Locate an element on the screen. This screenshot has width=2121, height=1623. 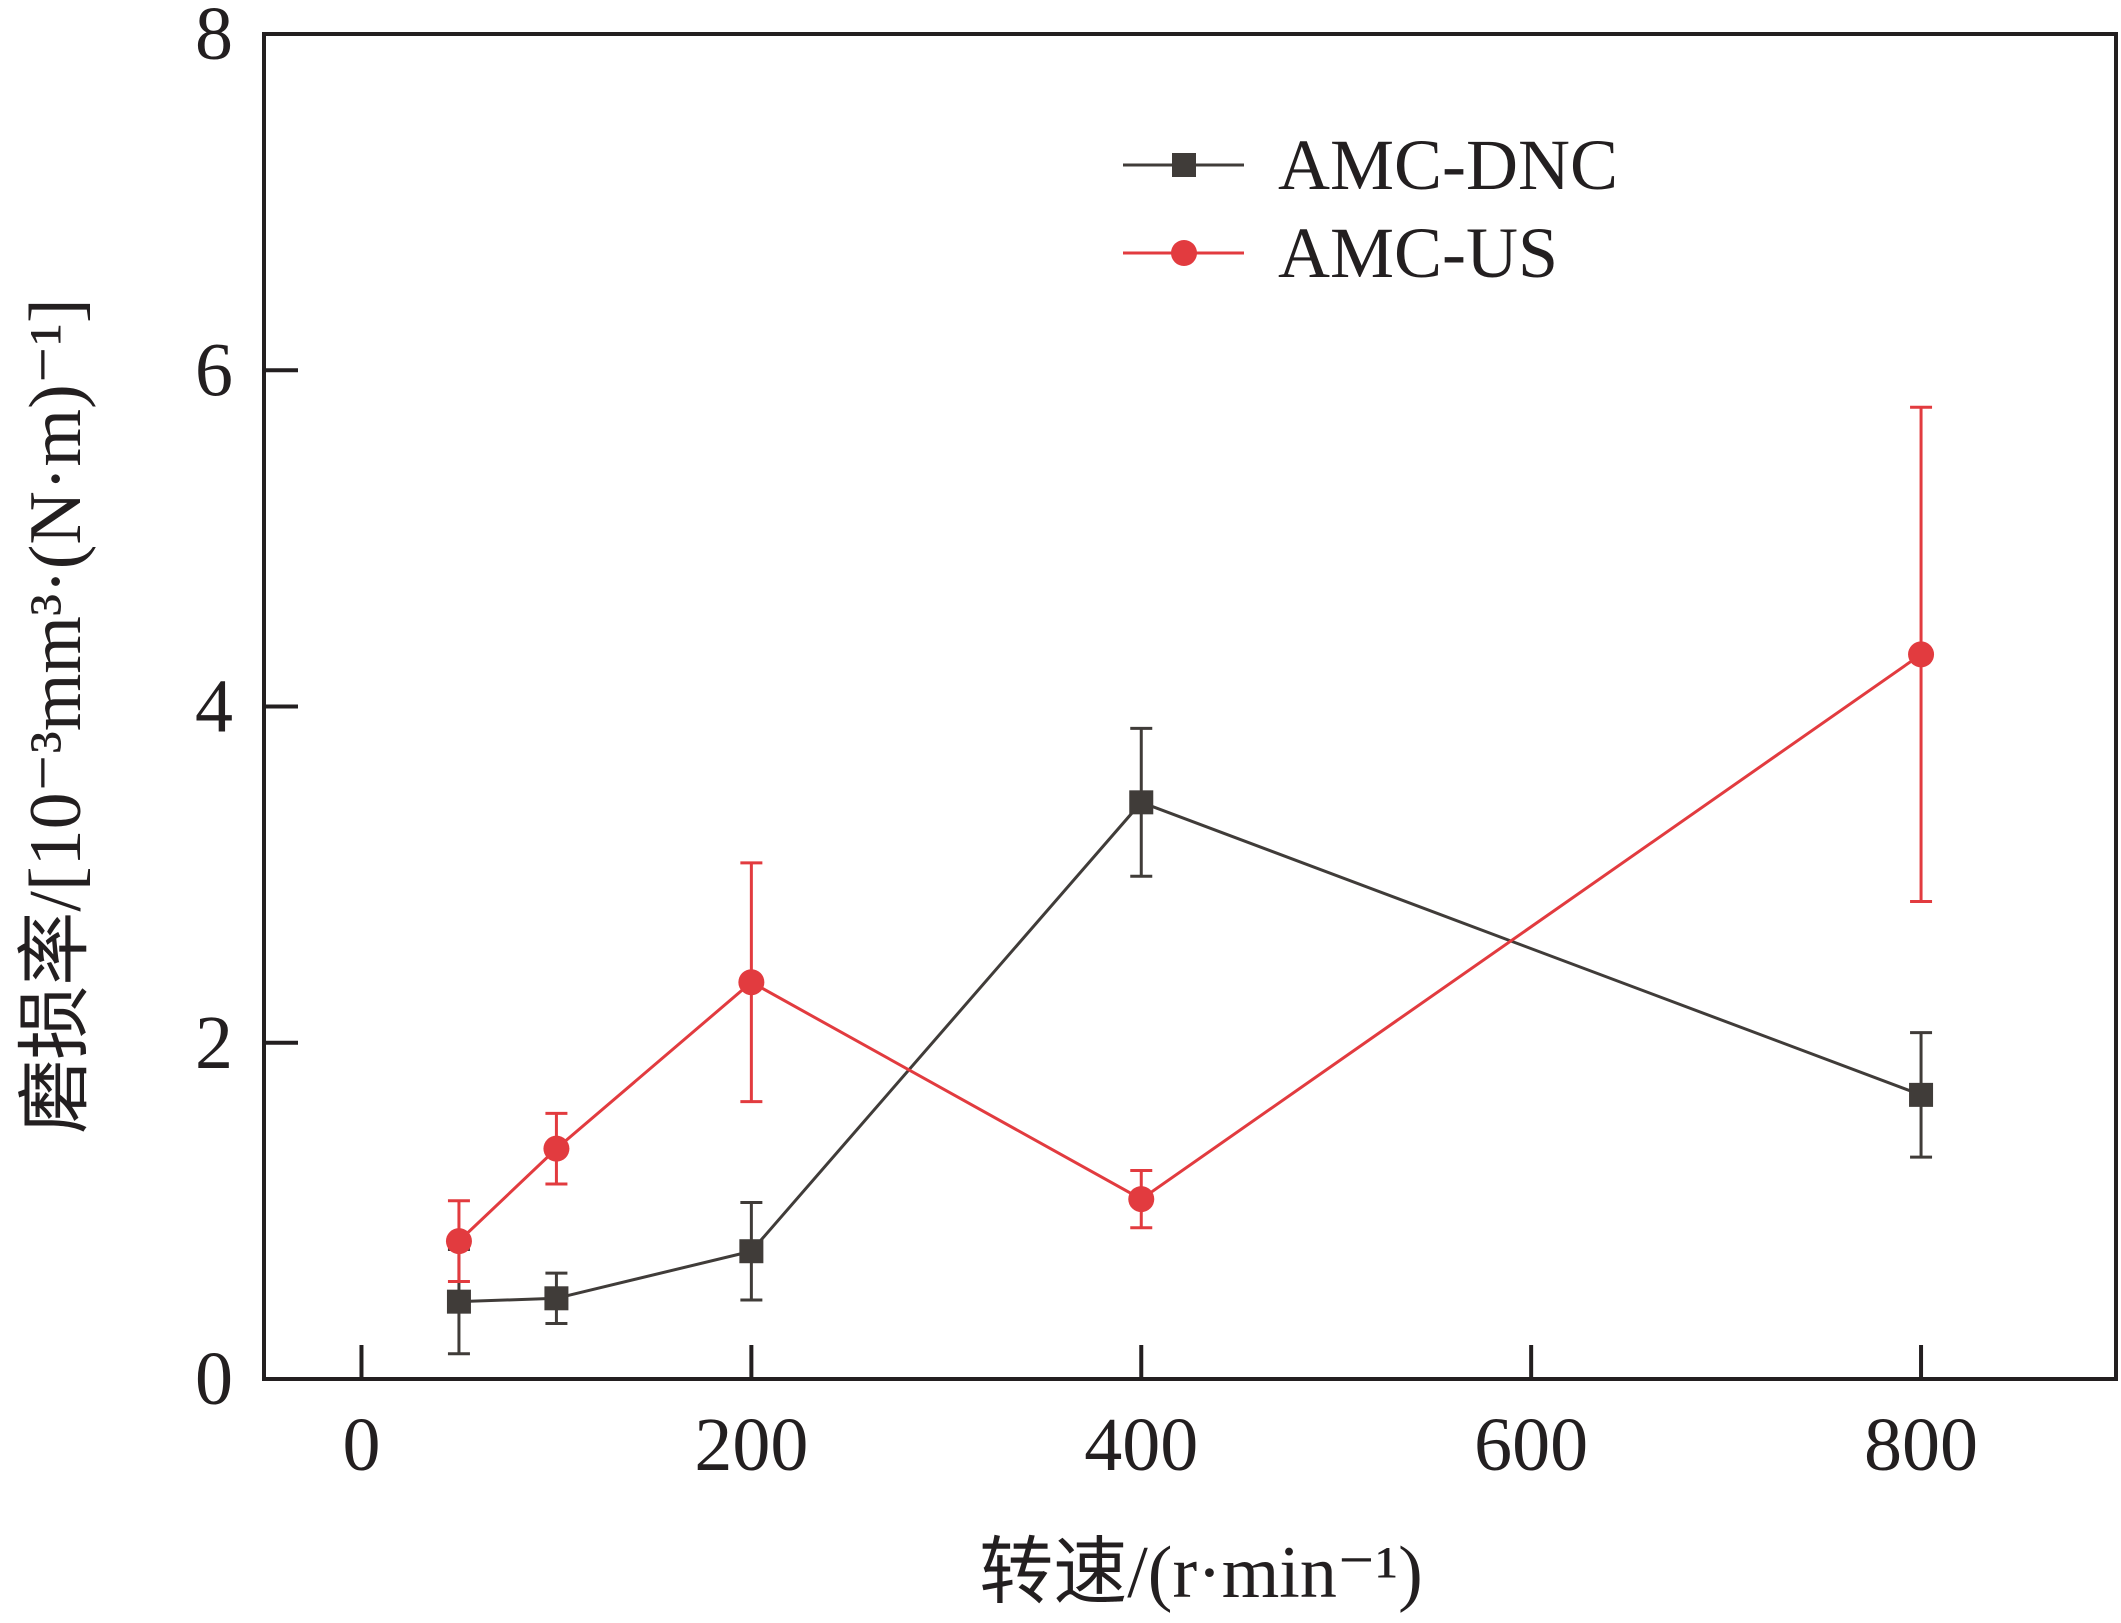
y-tick-label: 8 is located at coordinates (214, 38).